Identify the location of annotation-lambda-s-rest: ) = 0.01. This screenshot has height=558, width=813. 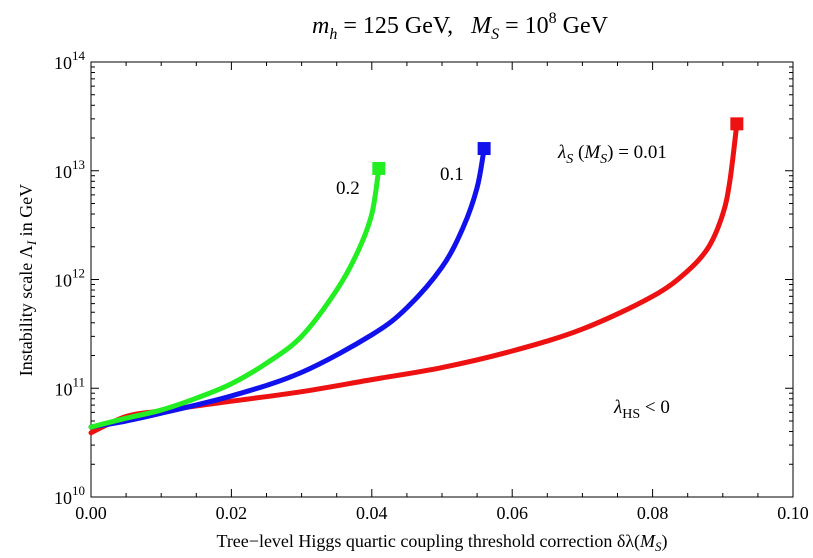
(637, 152).